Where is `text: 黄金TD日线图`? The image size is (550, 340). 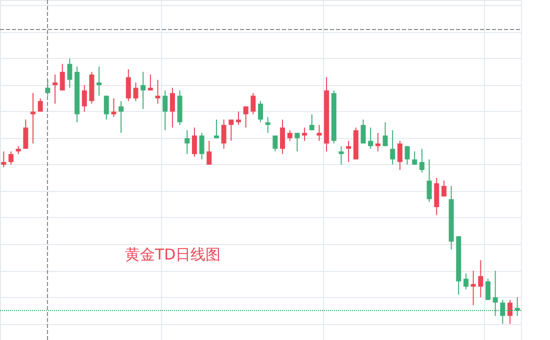 text: 黄金TD日线图 is located at coordinates (173, 255).